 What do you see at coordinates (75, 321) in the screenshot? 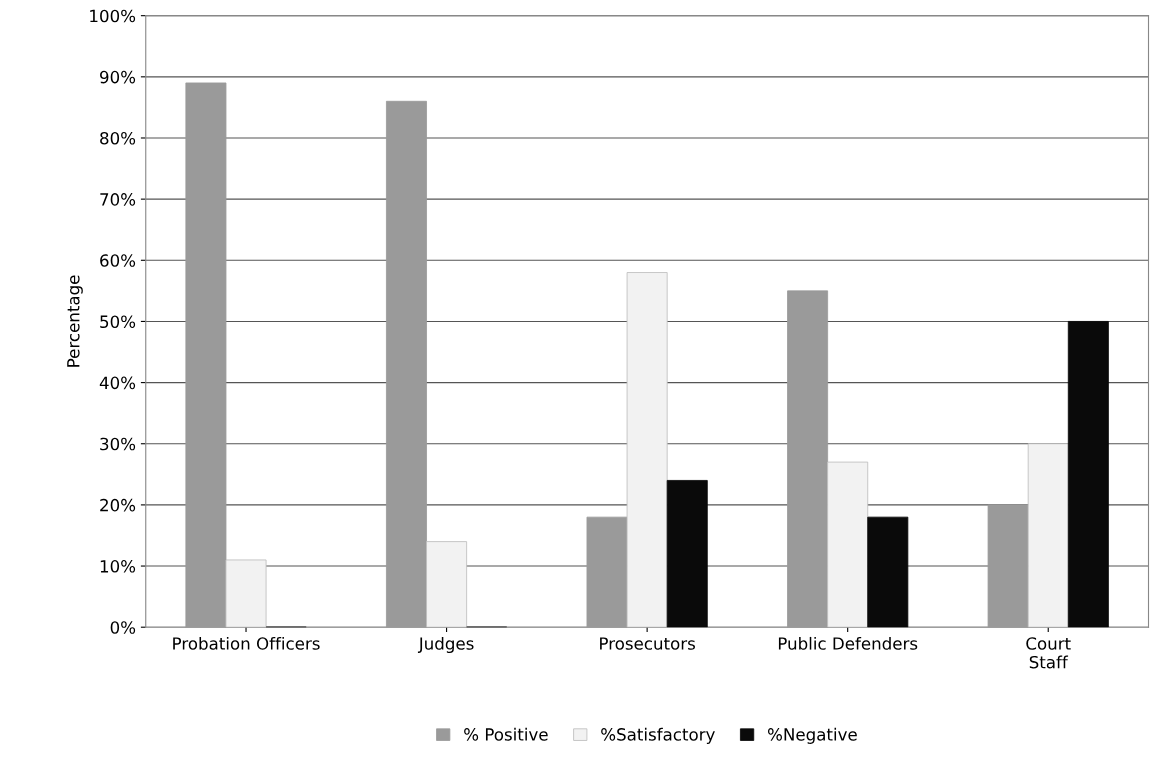
I see `y-axis-title: Percentage` at bounding box center [75, 321].